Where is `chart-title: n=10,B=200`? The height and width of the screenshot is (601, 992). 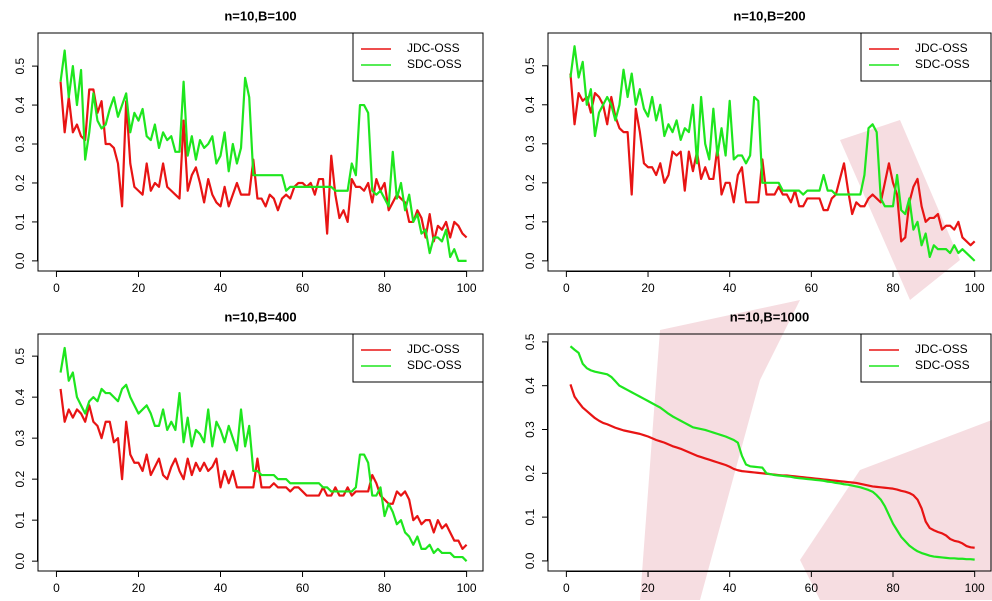
chart-title: n=10,B=200 is located at coordinates (769, 15).